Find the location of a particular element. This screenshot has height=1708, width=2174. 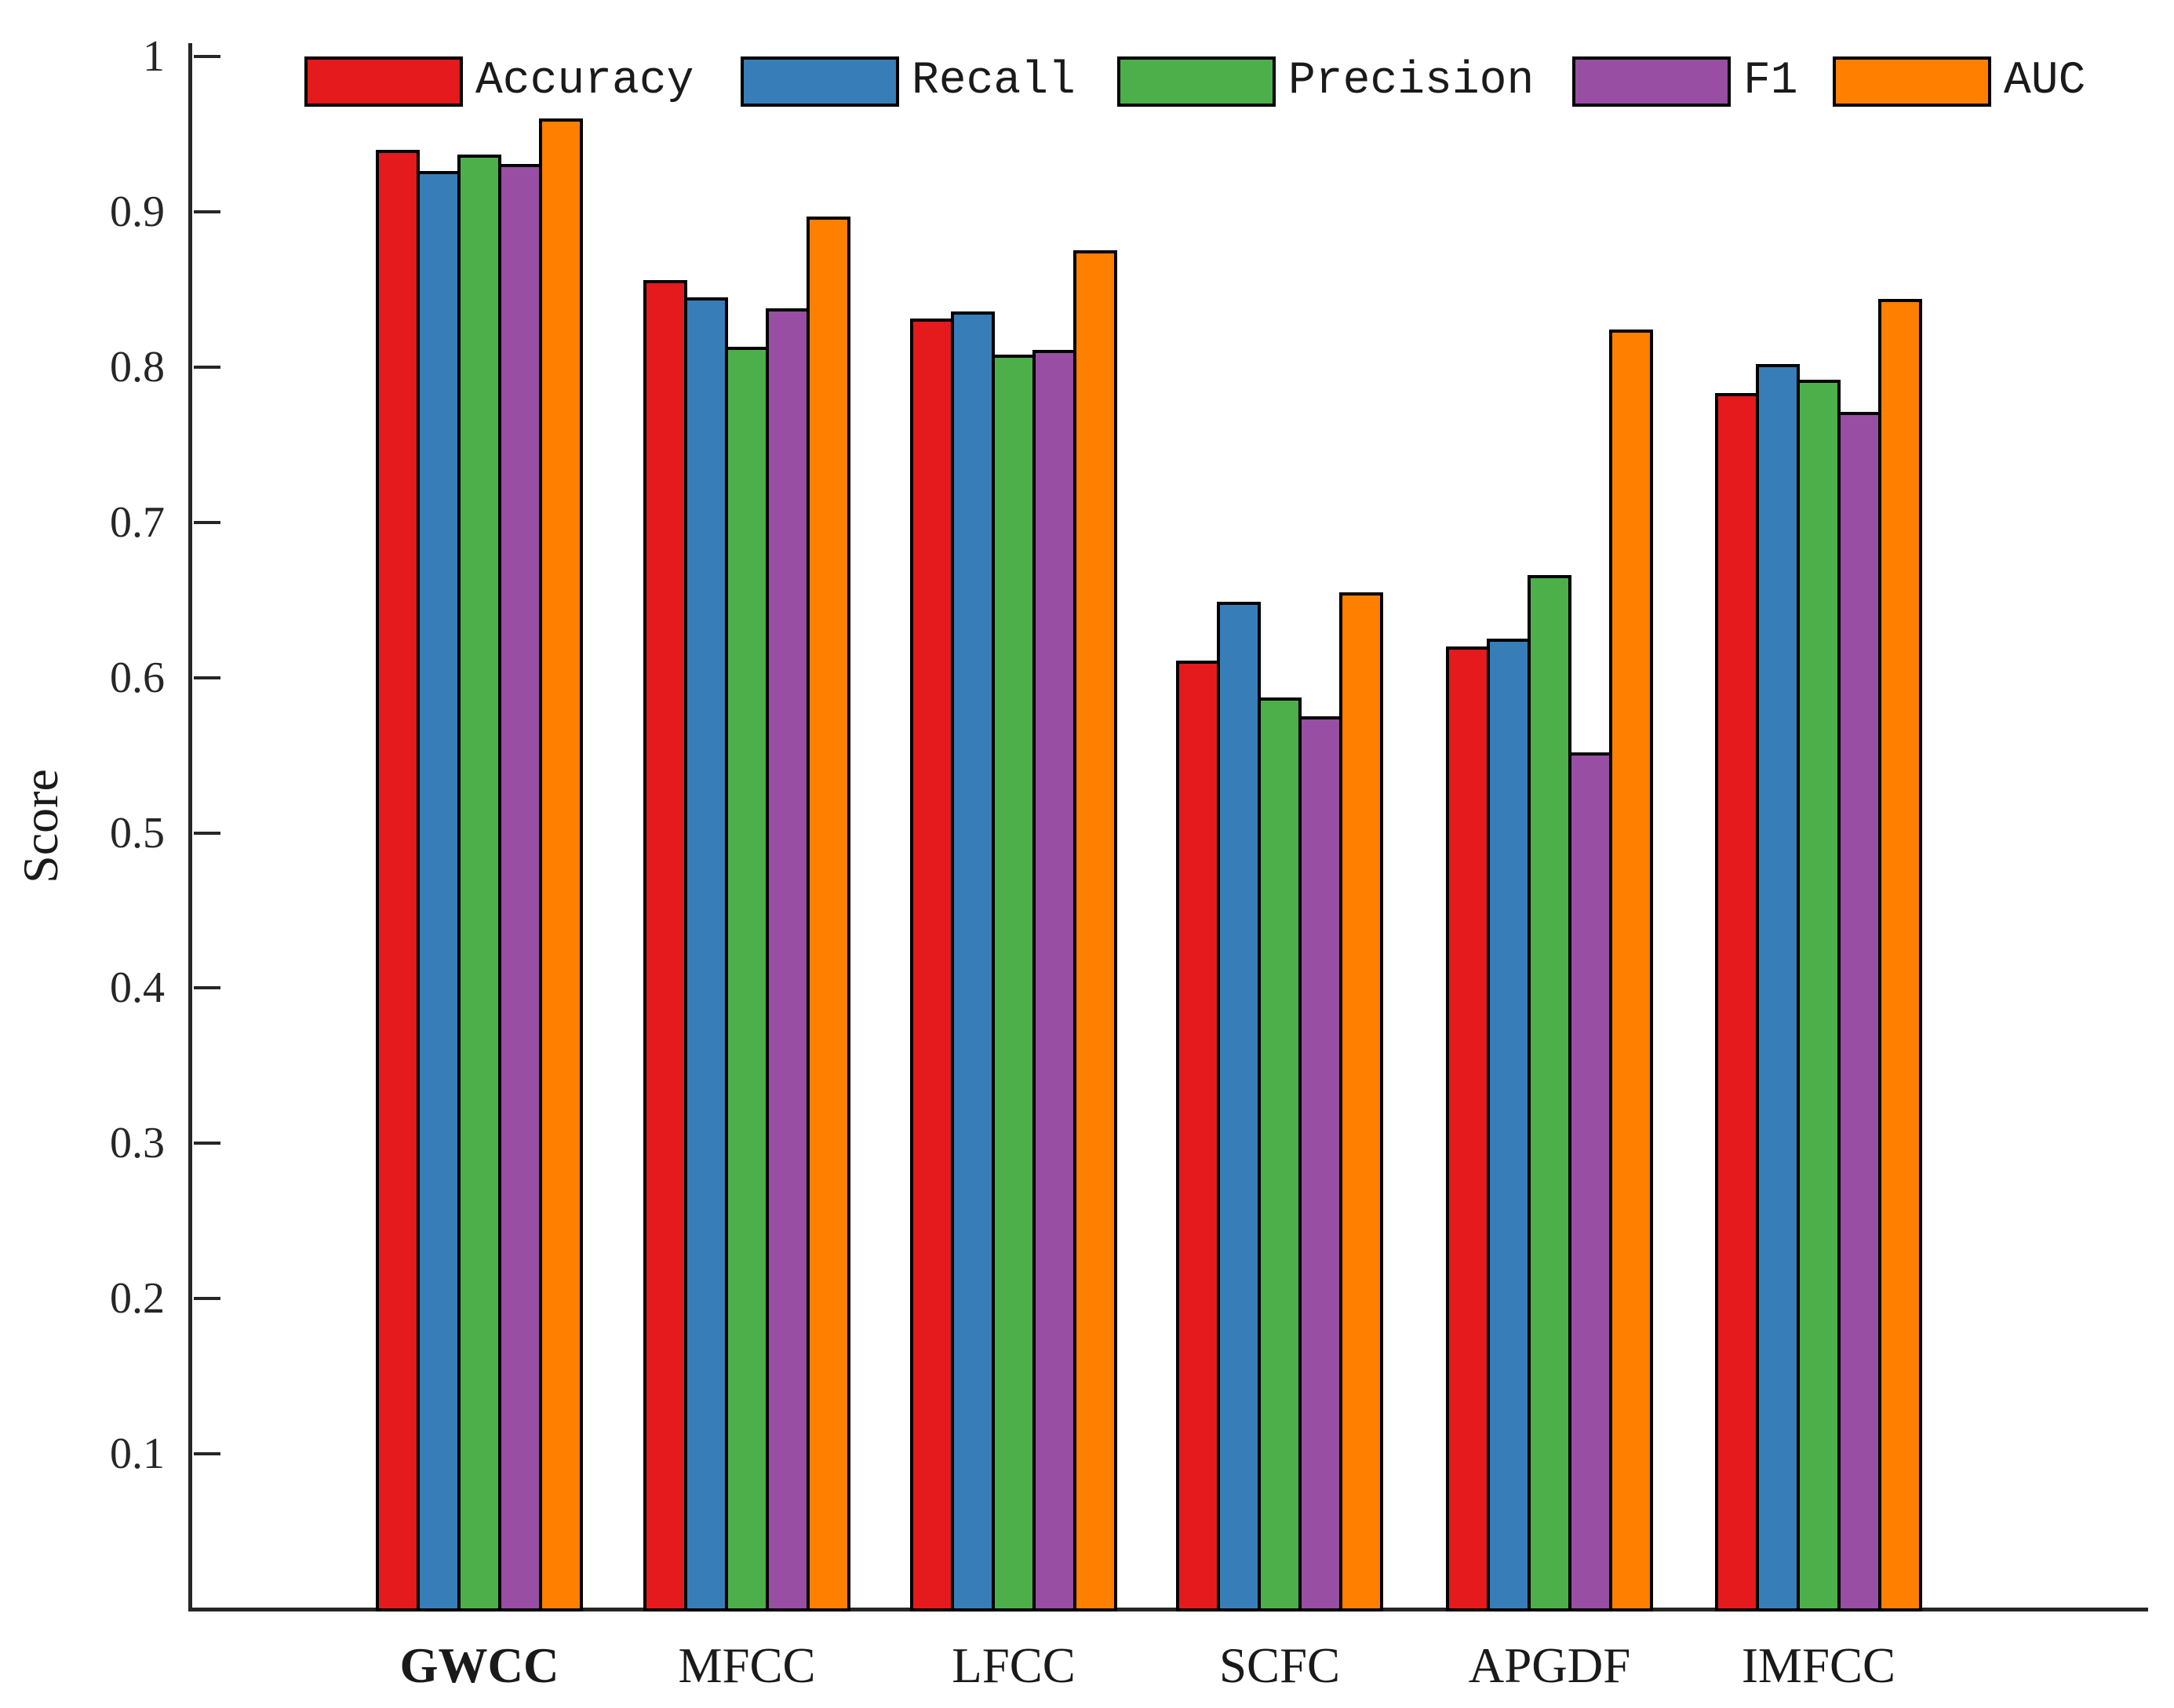

x-axis-line is located at coordinates (1168, 1609).